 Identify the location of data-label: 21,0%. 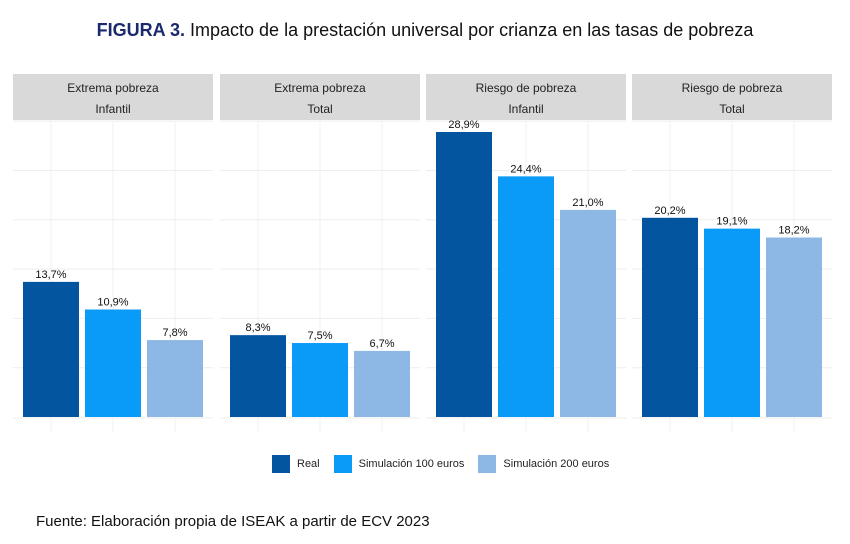
(587, 203).